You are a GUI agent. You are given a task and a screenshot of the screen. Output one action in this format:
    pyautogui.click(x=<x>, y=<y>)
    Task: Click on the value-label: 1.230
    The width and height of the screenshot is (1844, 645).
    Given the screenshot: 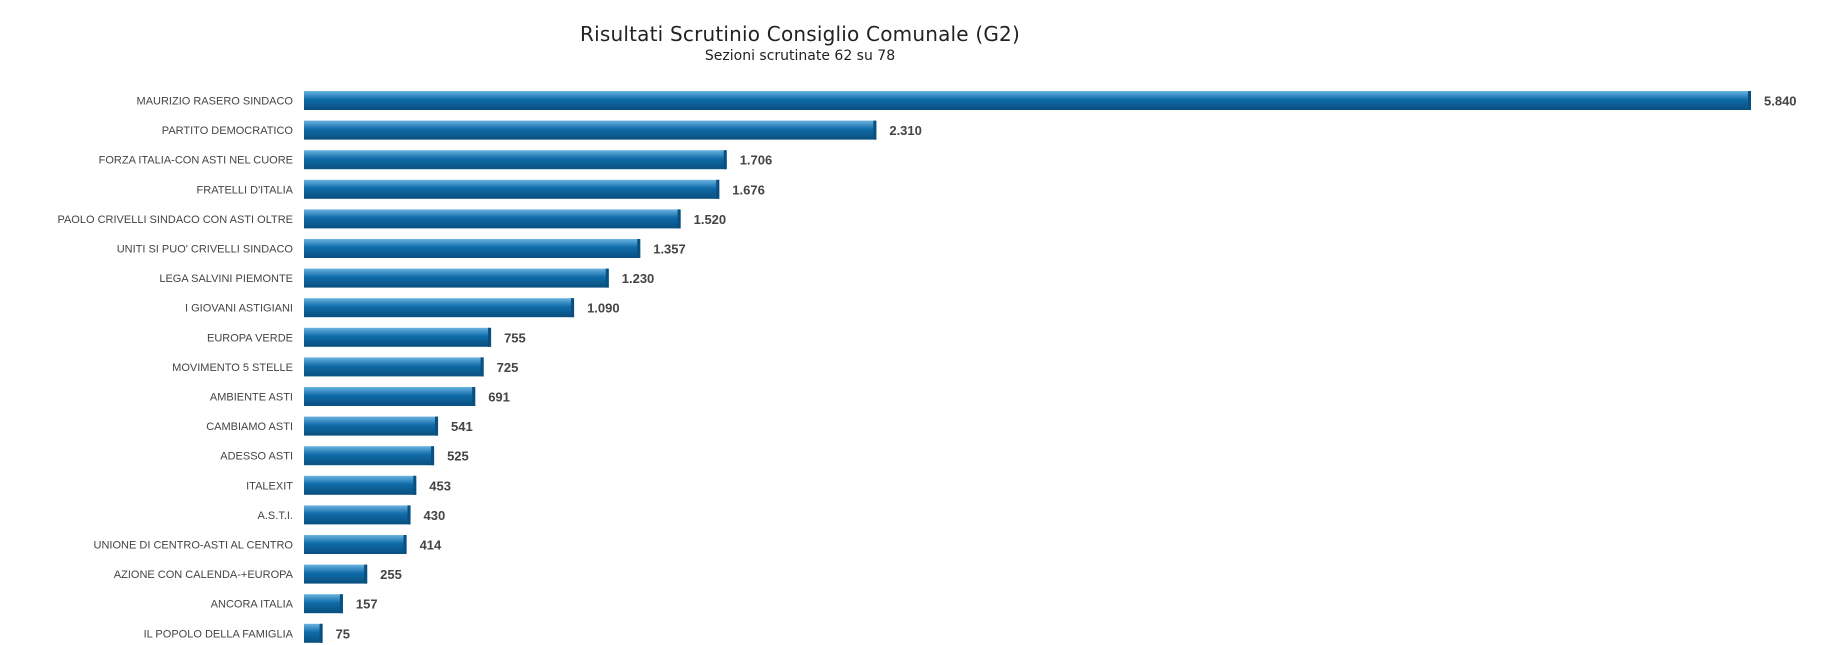 What is the action you would take?
    pyautogui.click(x=638, y=278)
    